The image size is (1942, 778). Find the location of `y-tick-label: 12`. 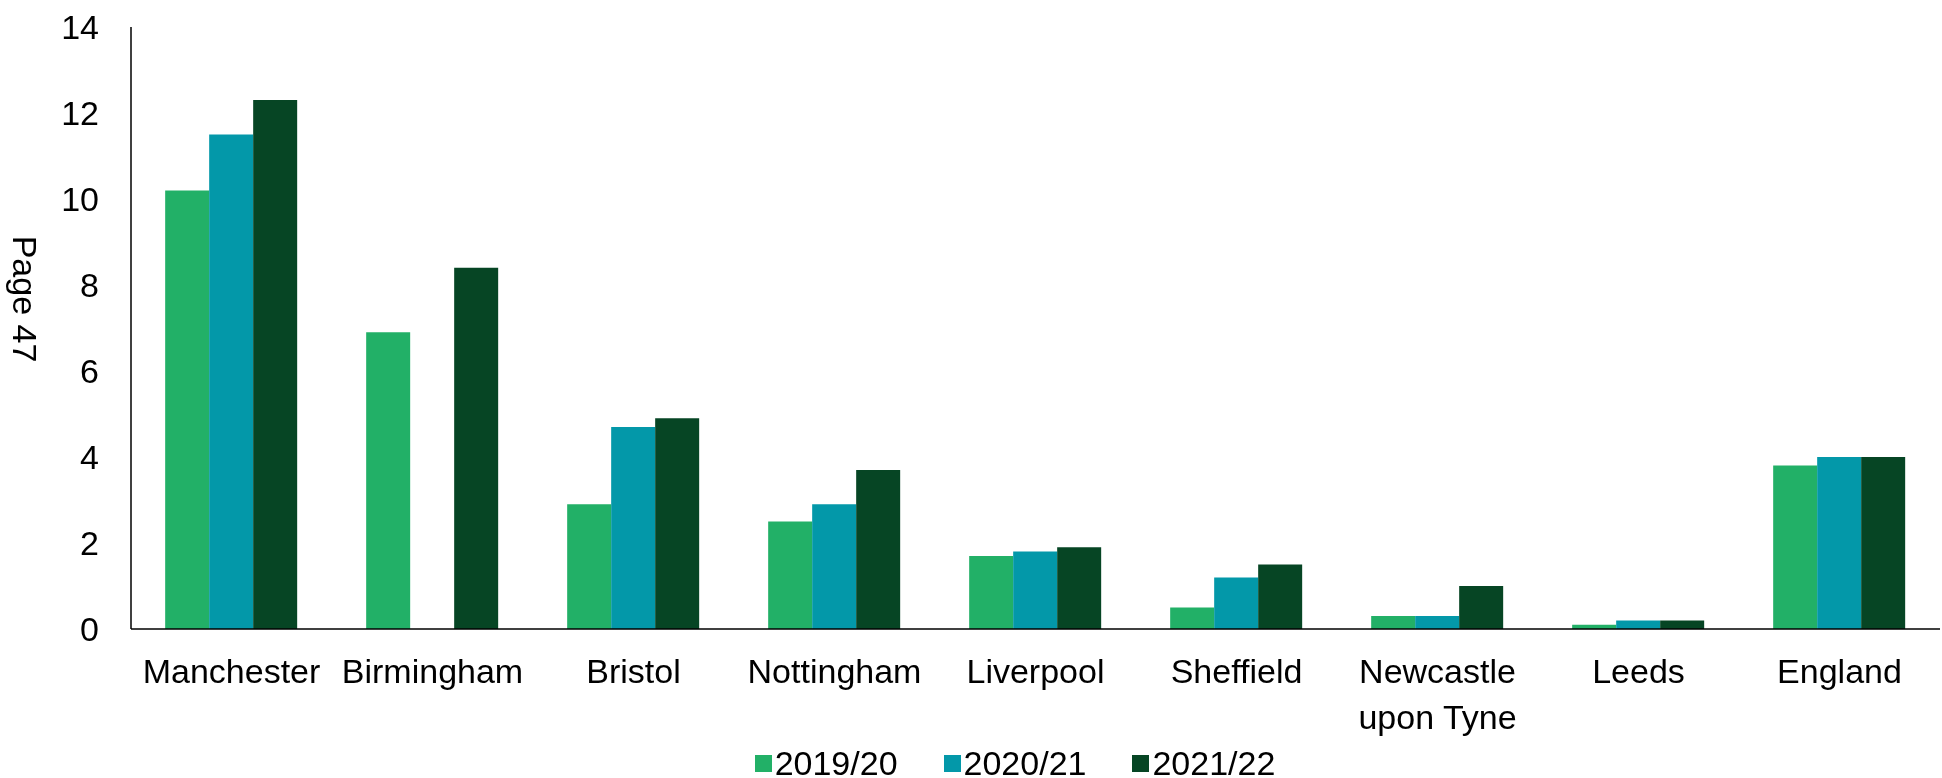

y-tick-label: 12 is located at coordinates (80, 113).